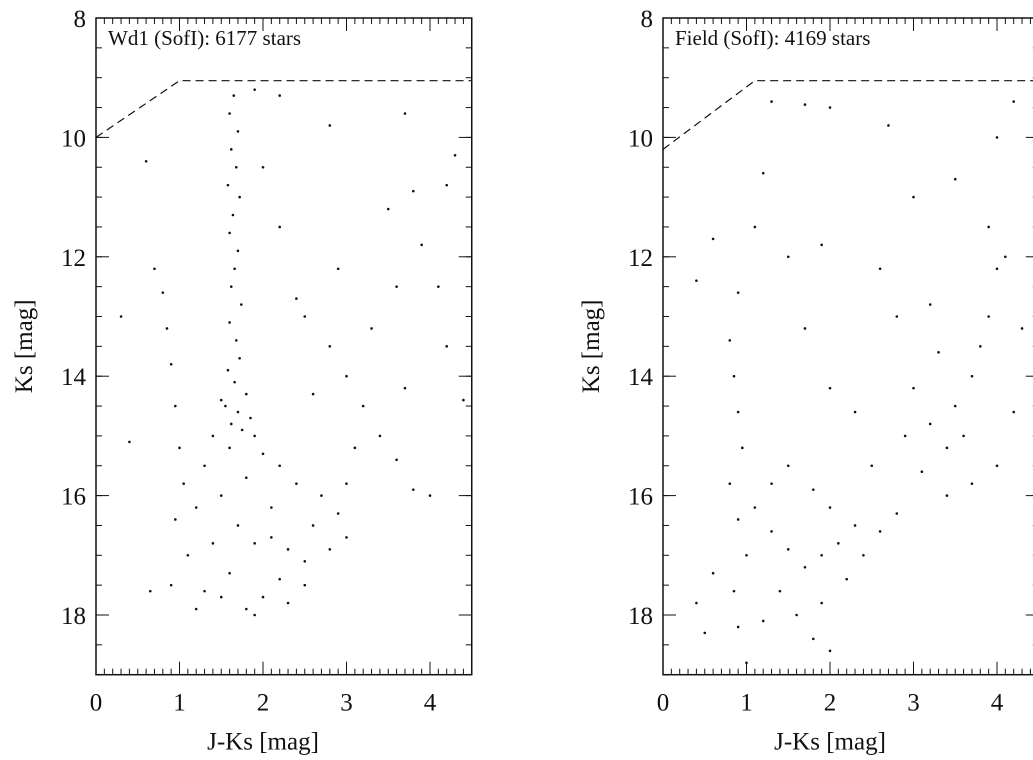 This screenshot has width=1033, height=760. Describe the element at coordinates (663, 703) in the screenshot. I see `x-tick-label: 0` at that location.